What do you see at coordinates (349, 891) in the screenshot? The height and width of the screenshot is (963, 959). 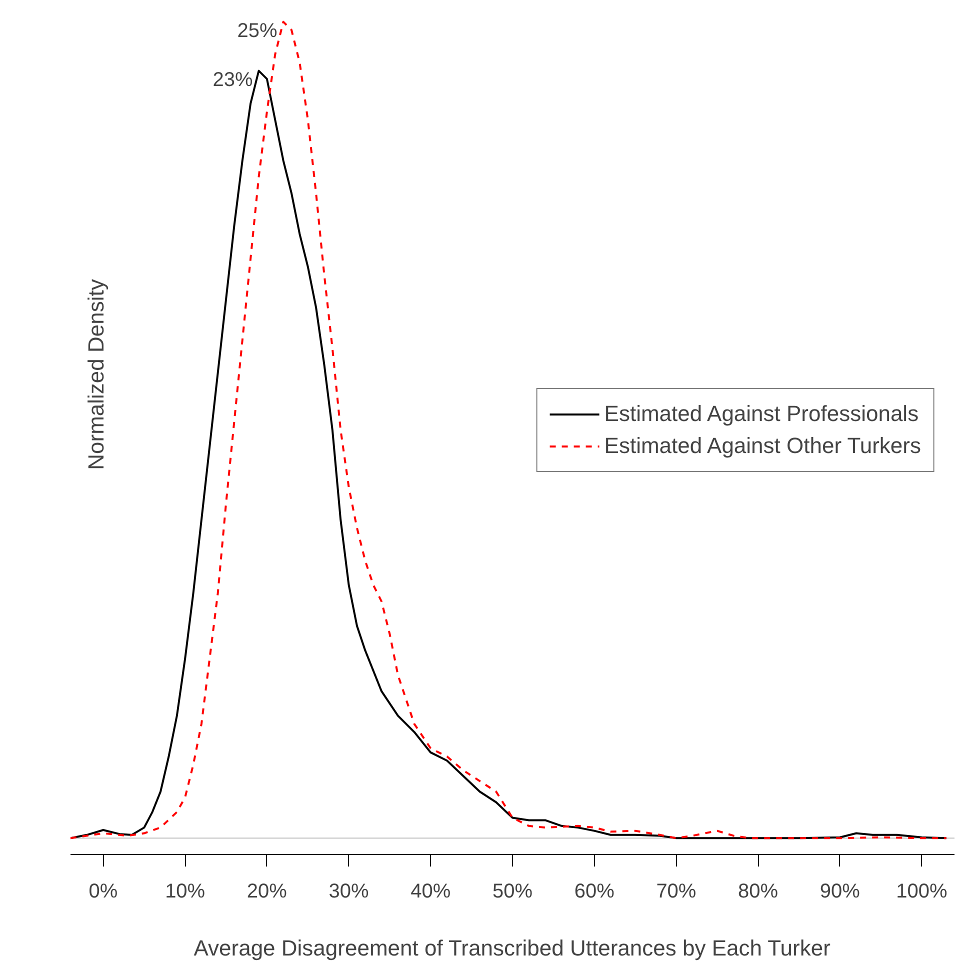 I see `x-tick-label: 30%` at bounding box center [349, 891].